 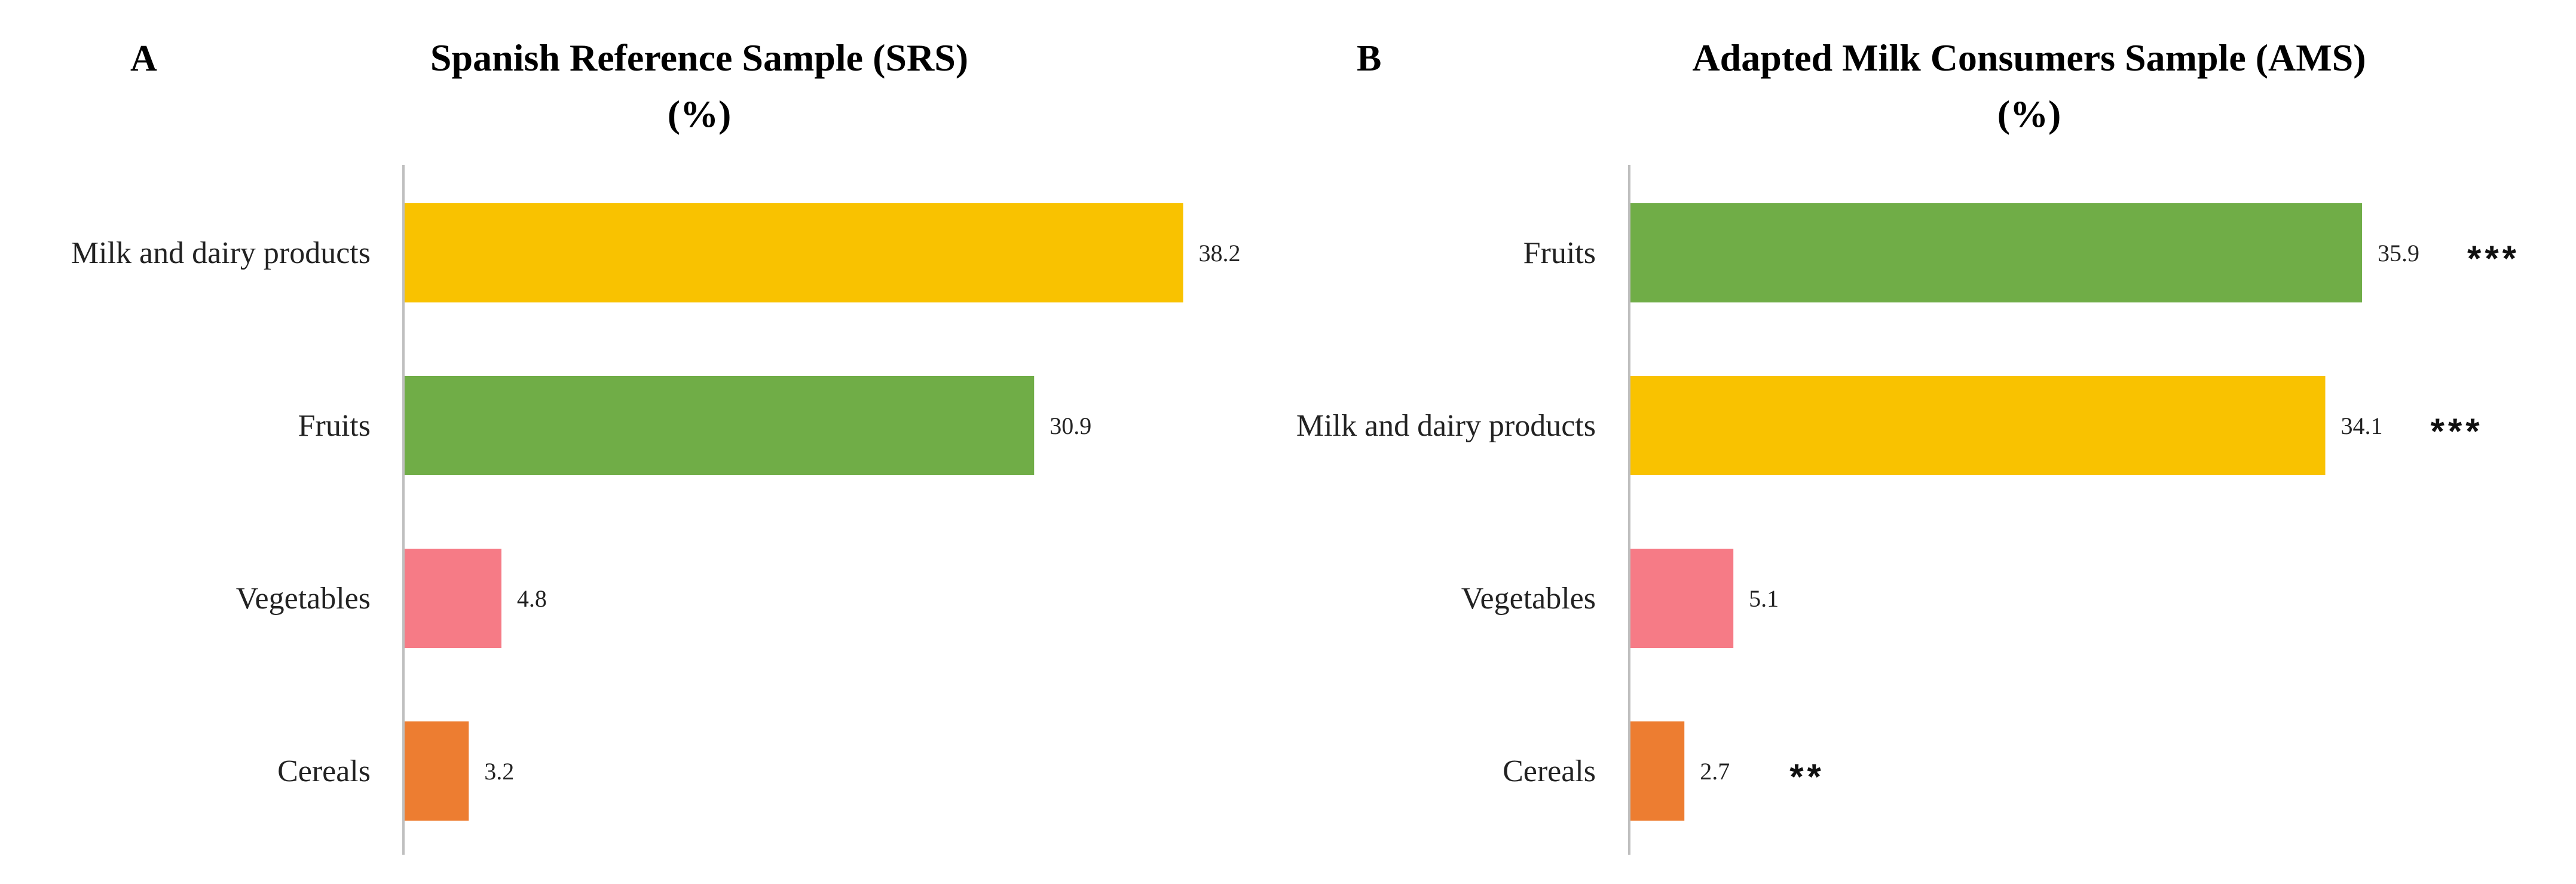 What do you see at coordinates (324, 771) in the screenshot?
I see `panel-a-category-label: Cereals` at bounding box center [324, 771].